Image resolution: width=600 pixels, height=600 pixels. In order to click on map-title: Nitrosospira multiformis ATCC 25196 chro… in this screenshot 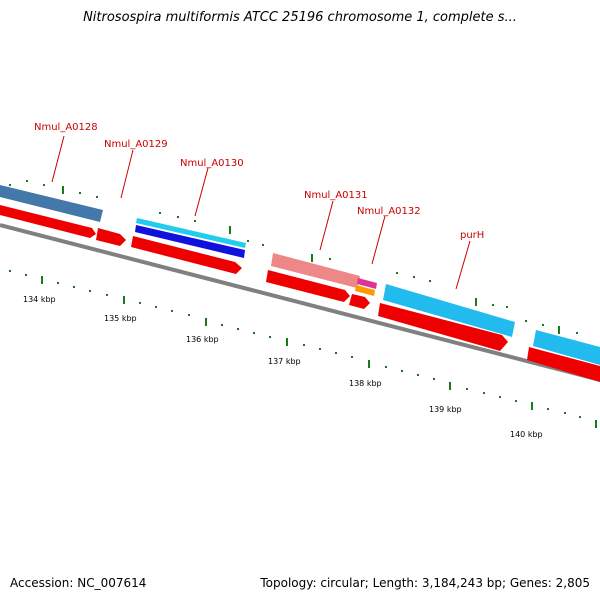, I will do `click(300, 17)`.